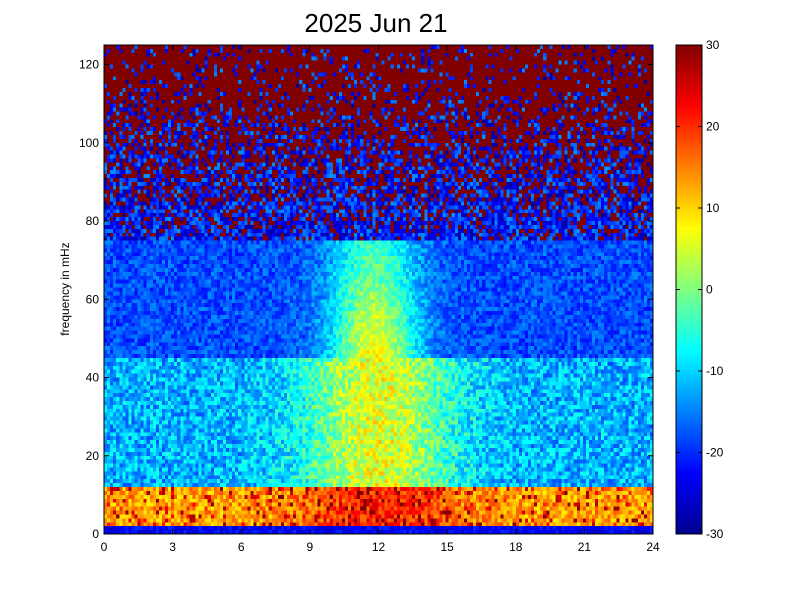 This screenshot has height=600, width=801. I want to click on y-tick-label: 80, so click(93, 221).